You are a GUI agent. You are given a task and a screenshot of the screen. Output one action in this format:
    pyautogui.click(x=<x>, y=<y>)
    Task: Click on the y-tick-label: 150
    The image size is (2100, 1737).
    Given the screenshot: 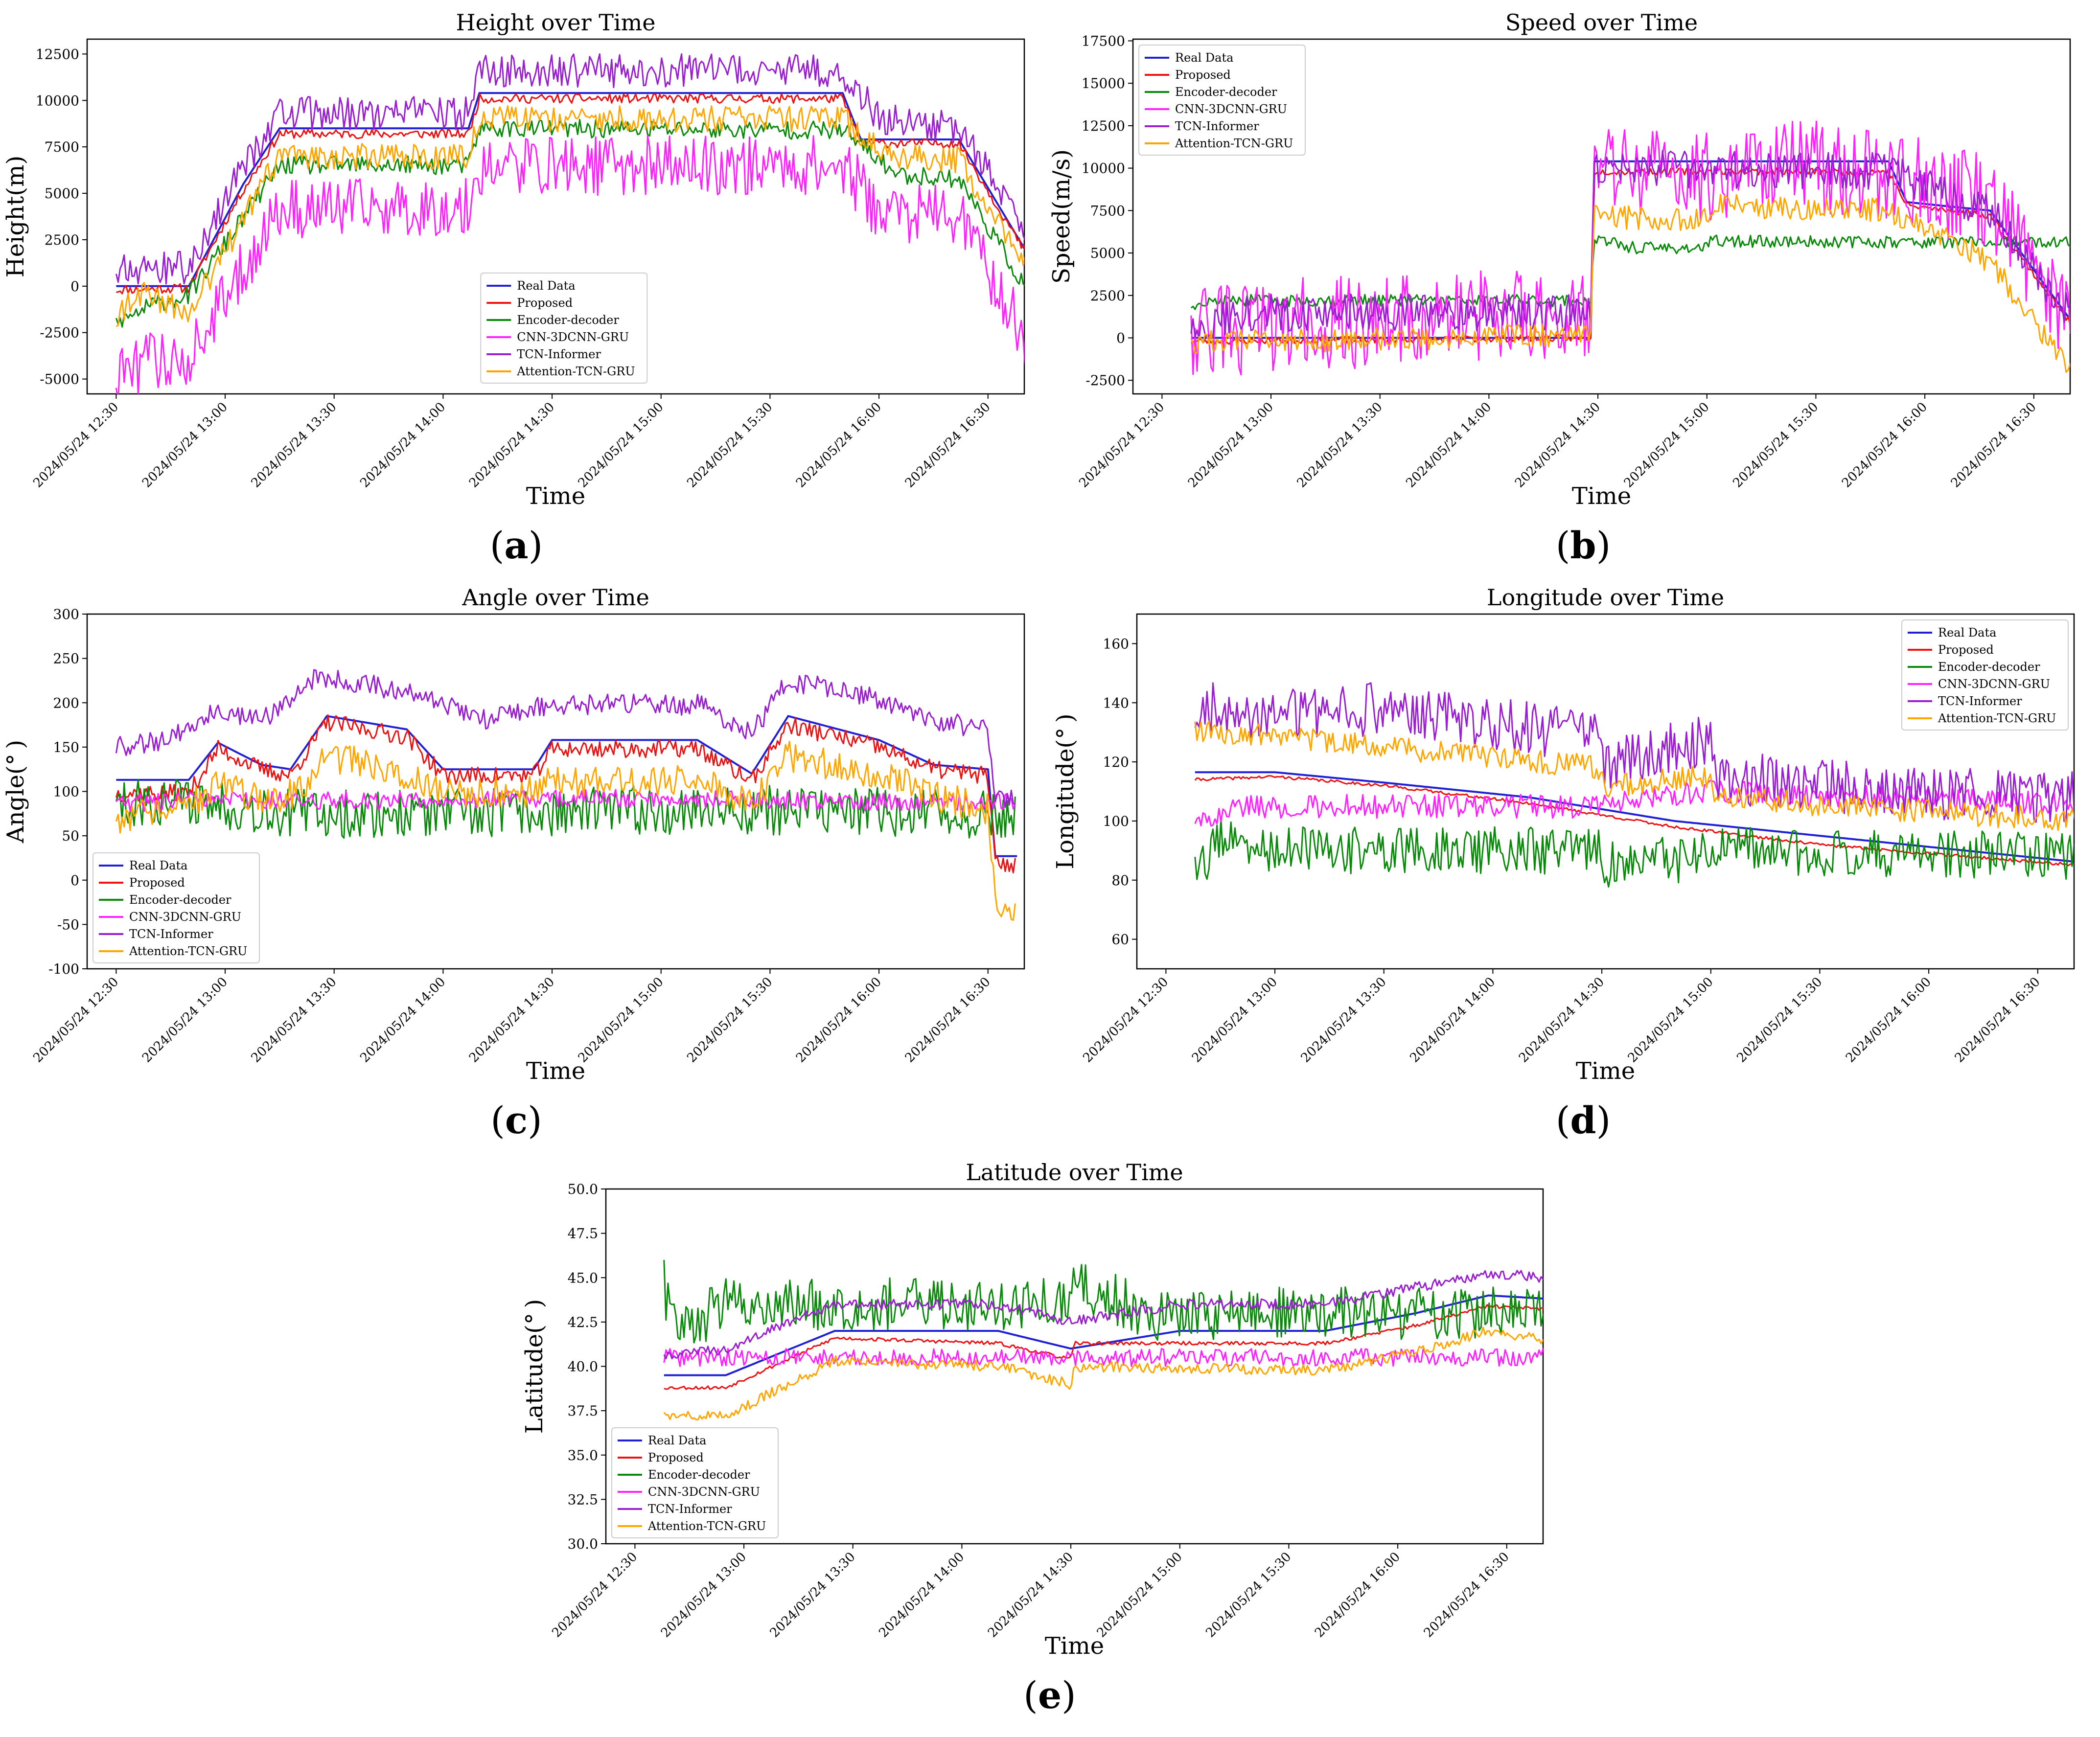 What is the action you would take?
    pyautogui.click(x=66, y=747)
    